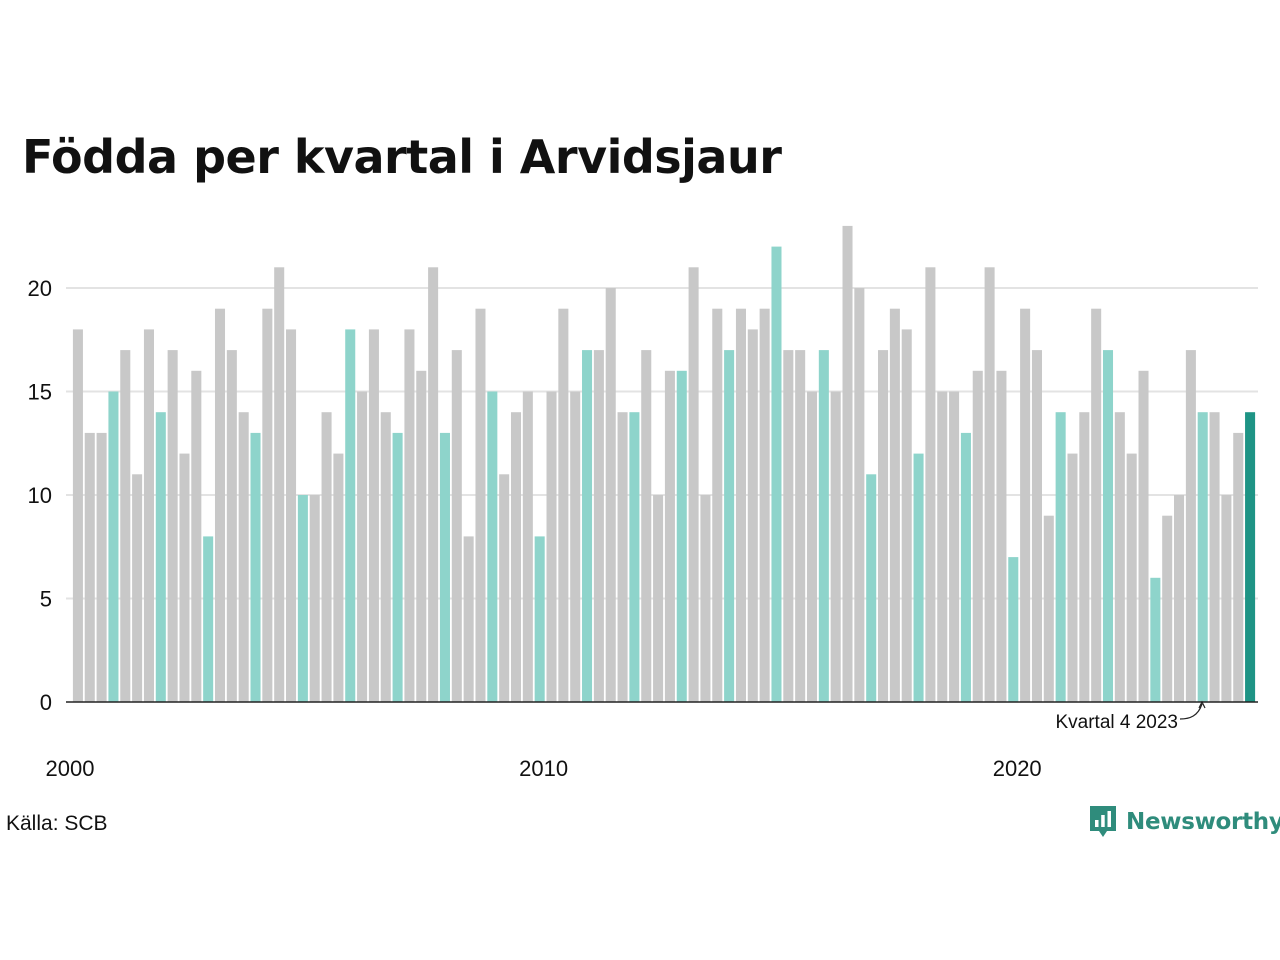  I want to click on x-tick-label: 2020, so click(1017, 768).